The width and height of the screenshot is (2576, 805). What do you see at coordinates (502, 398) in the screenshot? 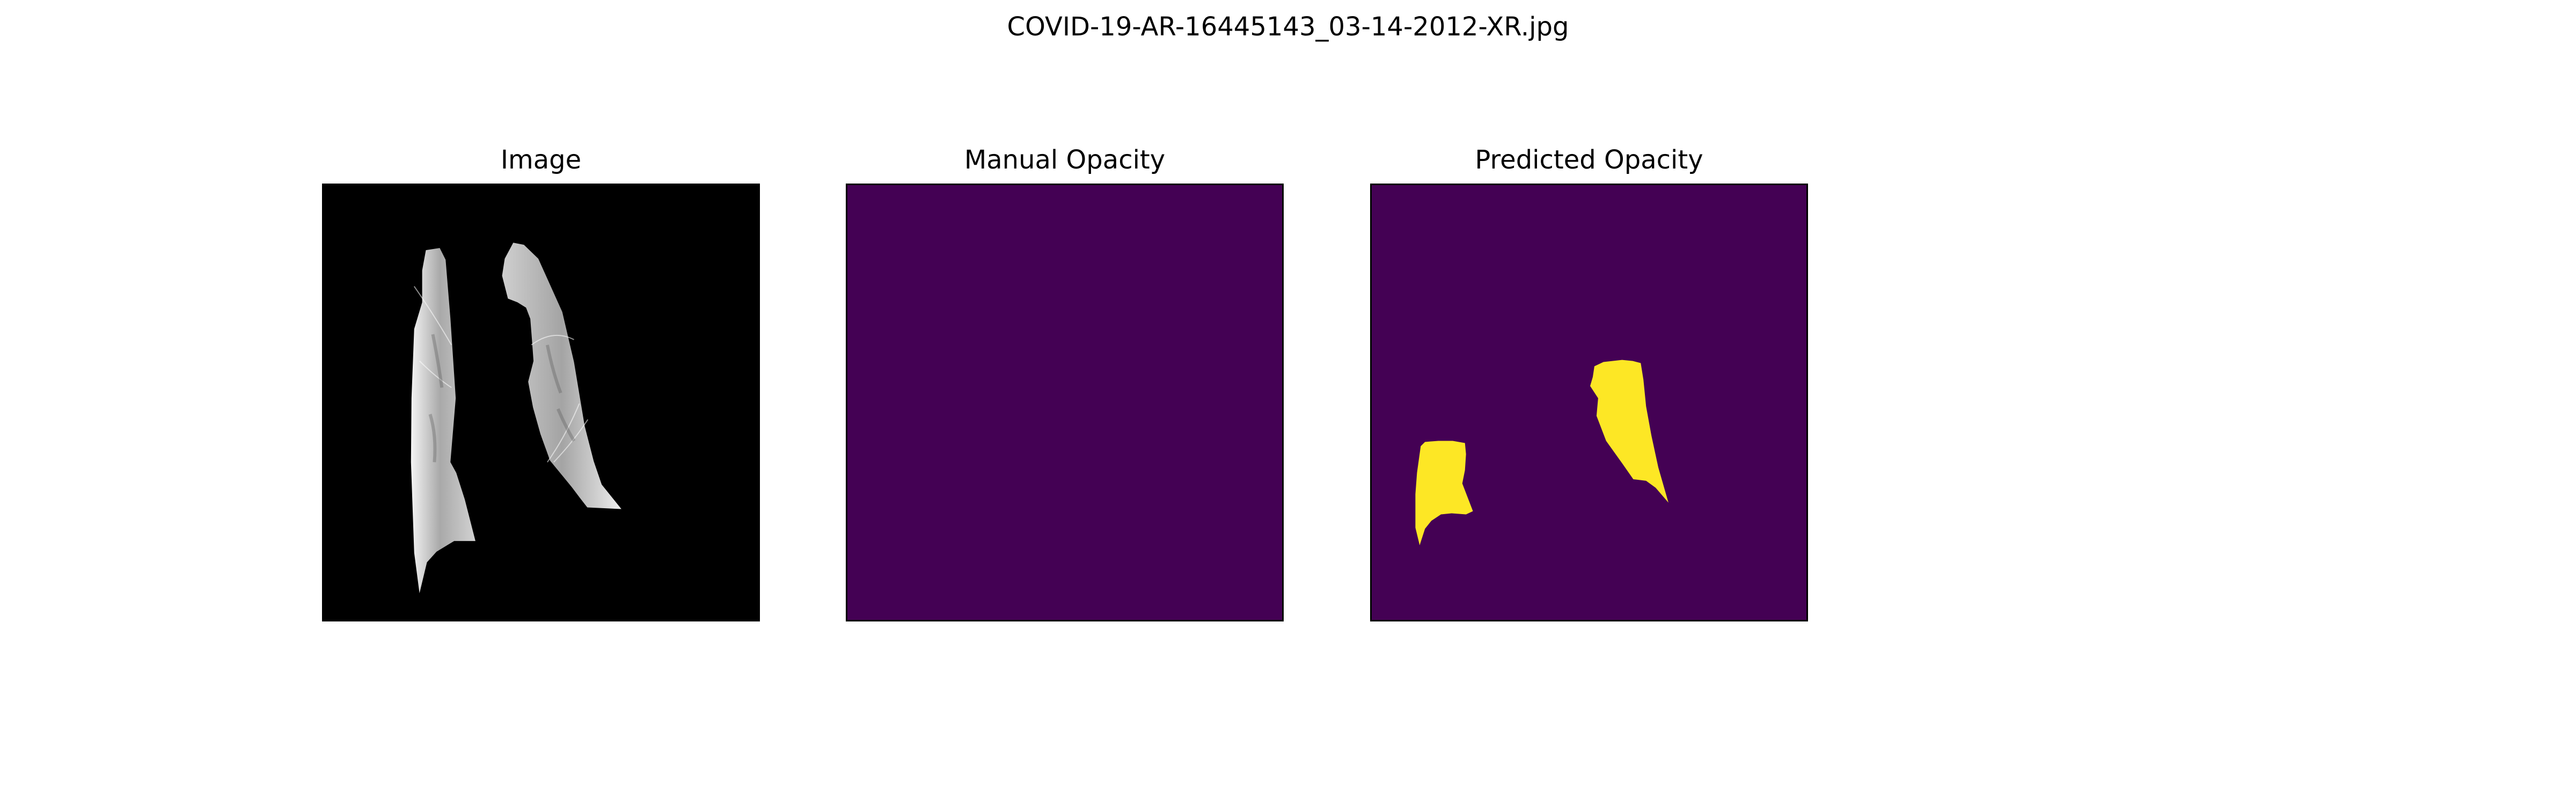
I see `lung-texture` at bounding box center [502, 398].